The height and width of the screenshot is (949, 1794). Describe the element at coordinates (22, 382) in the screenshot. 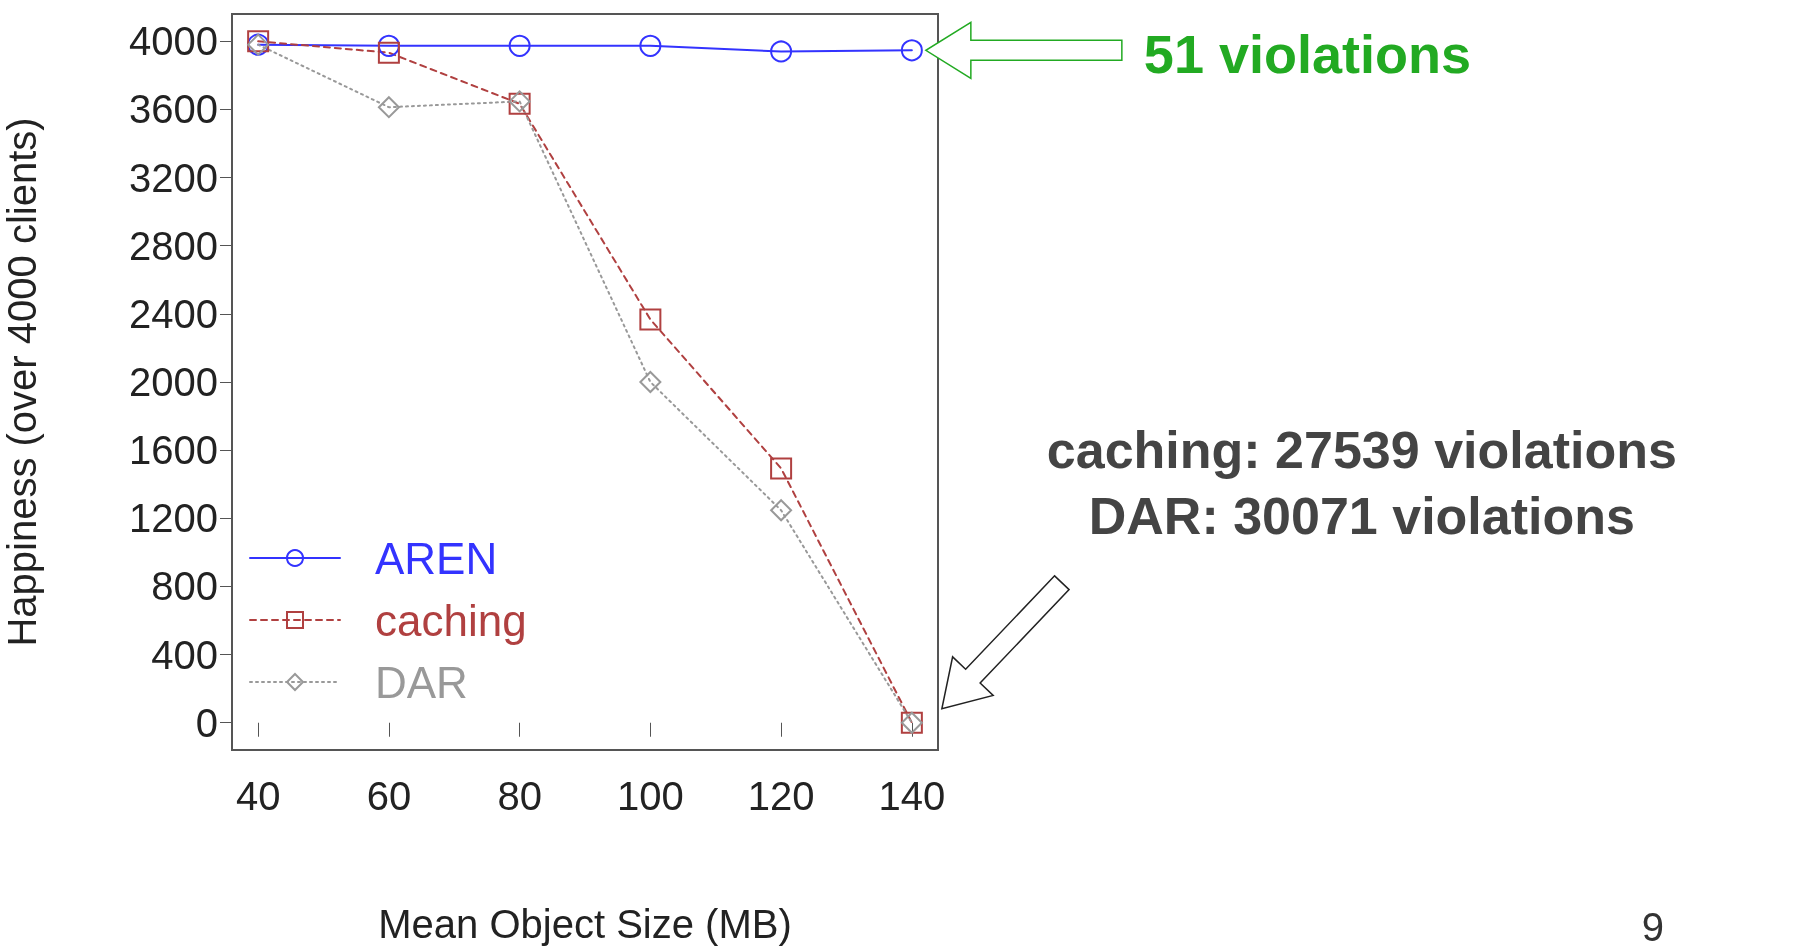

I see `y-axis-title: Happiness (over 4000 clients)` at that location.